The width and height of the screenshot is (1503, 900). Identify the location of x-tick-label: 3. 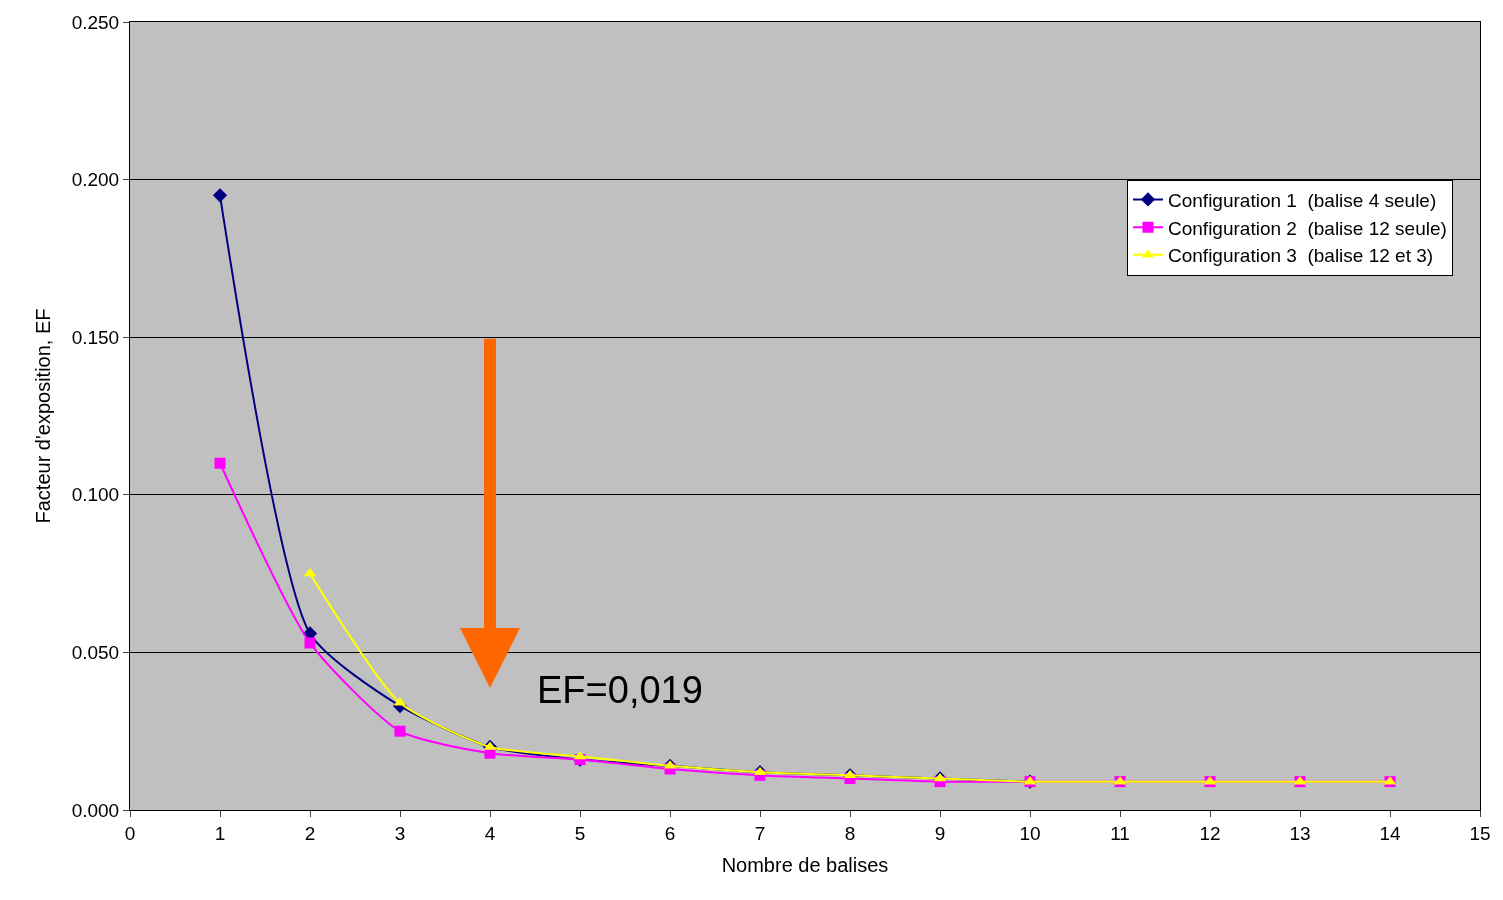
(400, 833).